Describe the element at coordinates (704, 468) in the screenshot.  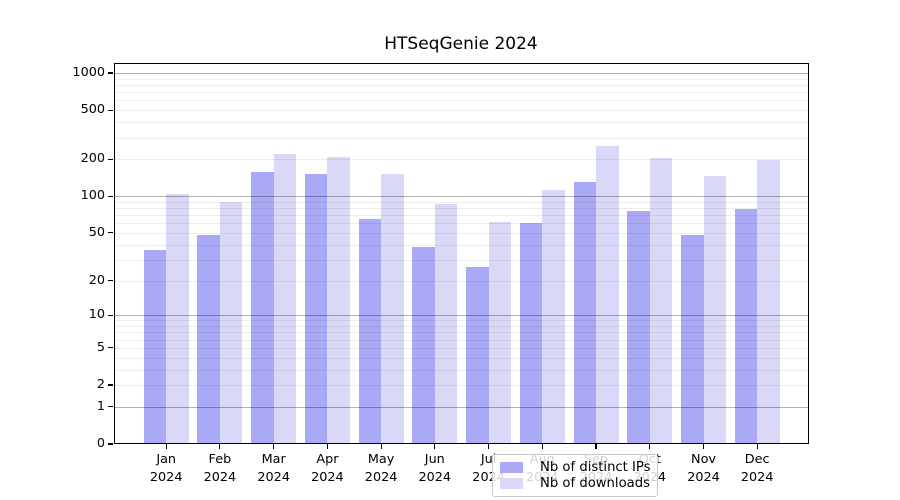
I see `x-axis-tick-label-nov: Nov 2024` at that location.